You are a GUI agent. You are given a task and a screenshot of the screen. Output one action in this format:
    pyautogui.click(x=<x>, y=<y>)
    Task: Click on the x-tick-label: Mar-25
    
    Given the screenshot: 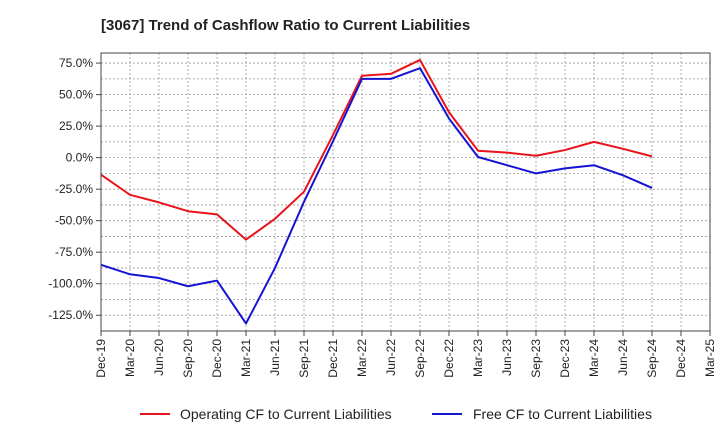 What is the action you would take?
    pyautogui.click(x=710, y=358)
    